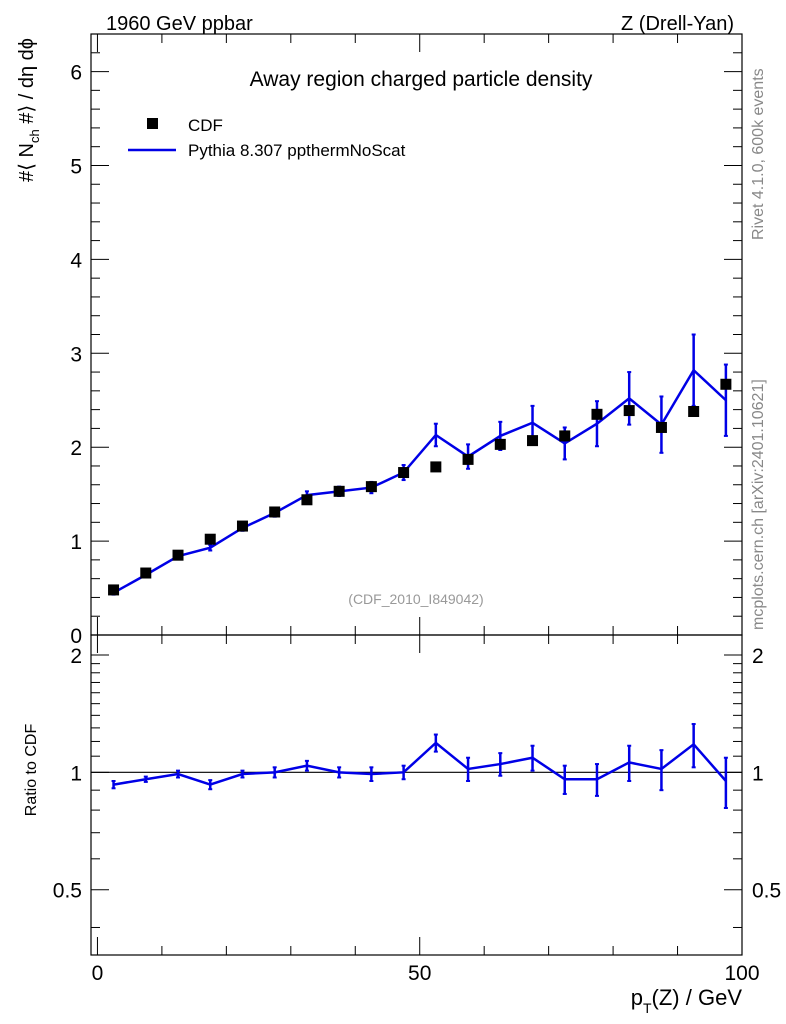 The image size is (786, 1024). What do you see at coordinates (76, 73) in the screenshot?
I see `main-y-tick-label: 6` at bounding box center [76, 73].